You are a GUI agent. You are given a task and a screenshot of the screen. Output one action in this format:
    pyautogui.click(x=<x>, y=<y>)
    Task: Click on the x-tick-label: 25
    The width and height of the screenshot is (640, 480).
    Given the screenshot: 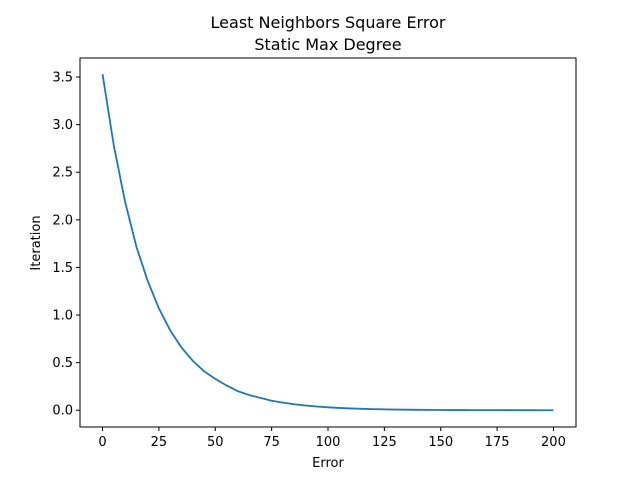 What is the action you would take?
    pyautogui.click(x=159, y=442)
    